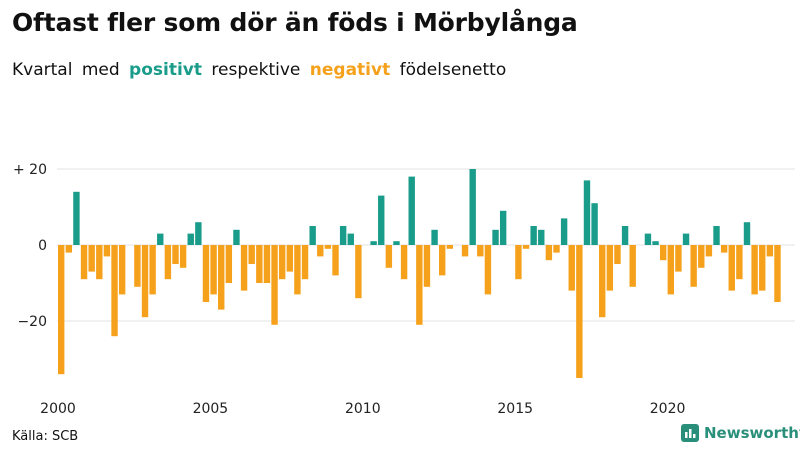 The image size is (800, 450). I want to click on subtitle-negative-label: negativt, so click(350, 70).